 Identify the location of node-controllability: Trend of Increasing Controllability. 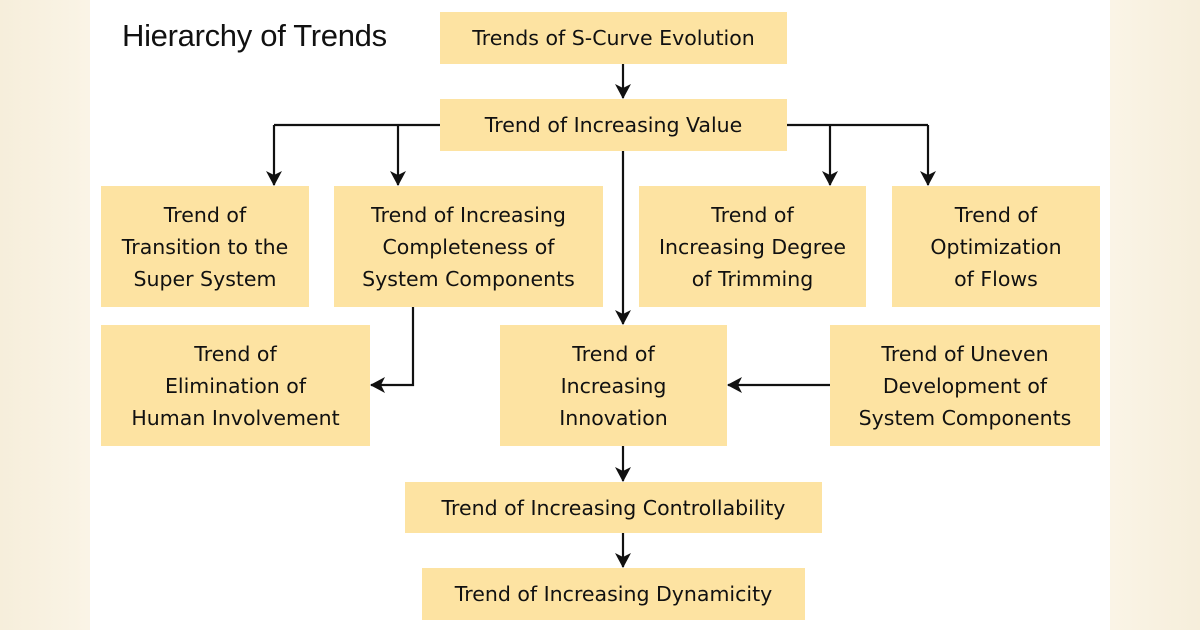
(613, 507).